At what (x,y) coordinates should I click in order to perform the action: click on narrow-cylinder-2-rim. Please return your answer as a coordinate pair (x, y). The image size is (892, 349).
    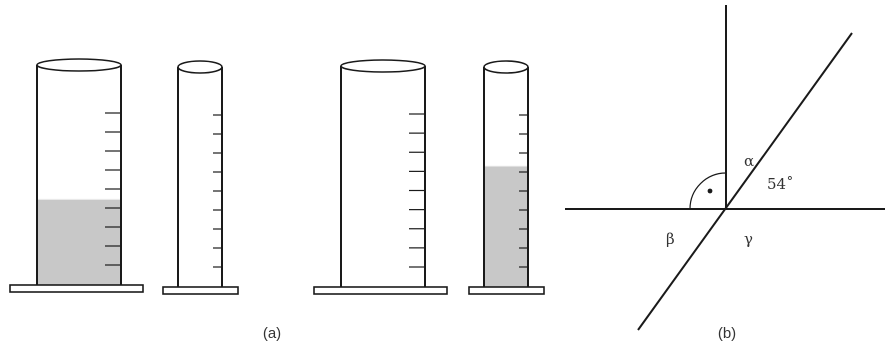
    Looking at the image, I should click on (506, 67).